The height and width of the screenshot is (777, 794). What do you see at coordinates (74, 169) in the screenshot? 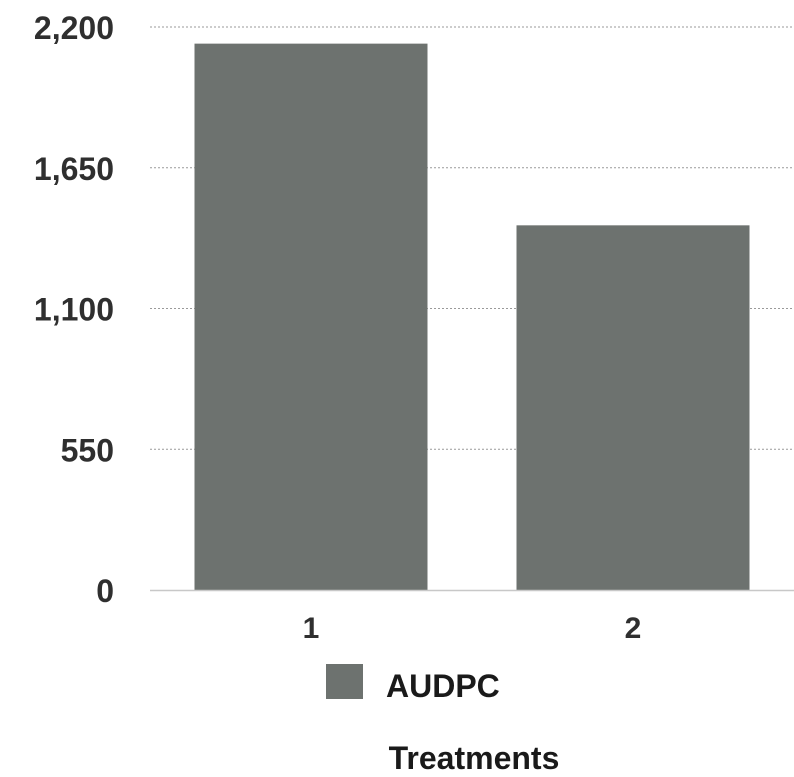
I see `y-tick-label: 1,650` at bounding box center [74, 169].